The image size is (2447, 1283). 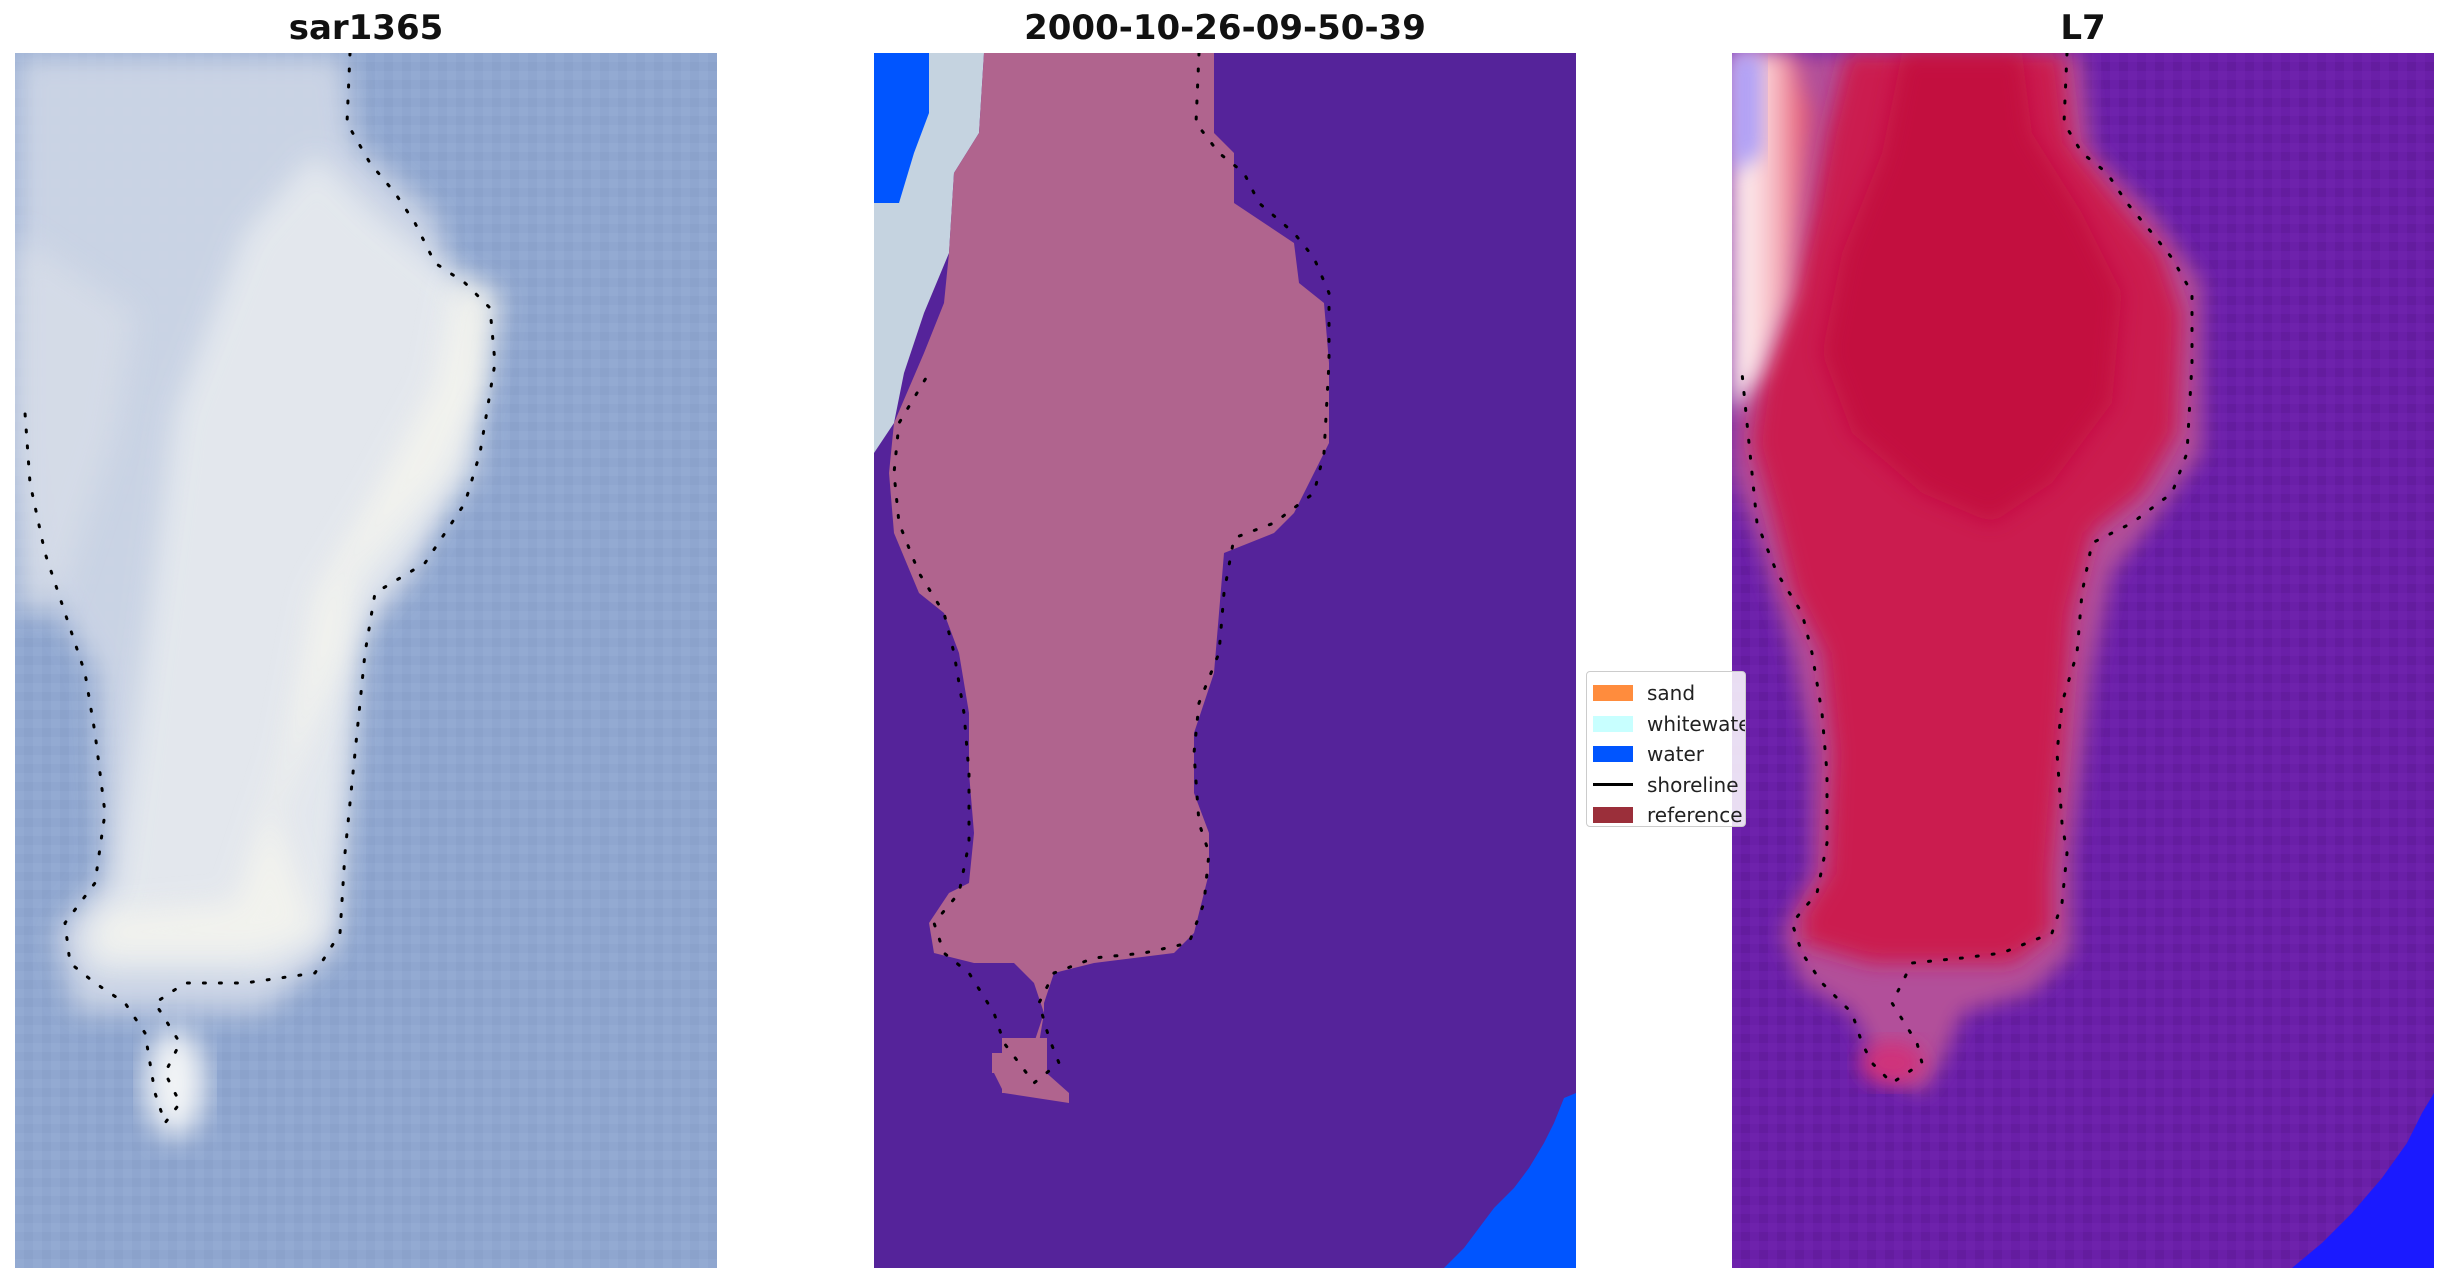 What do you see at coordinates (1695, 815) in the screenshot?
I see `legend-label-reference: reference` at bounding box center [1695, 815].